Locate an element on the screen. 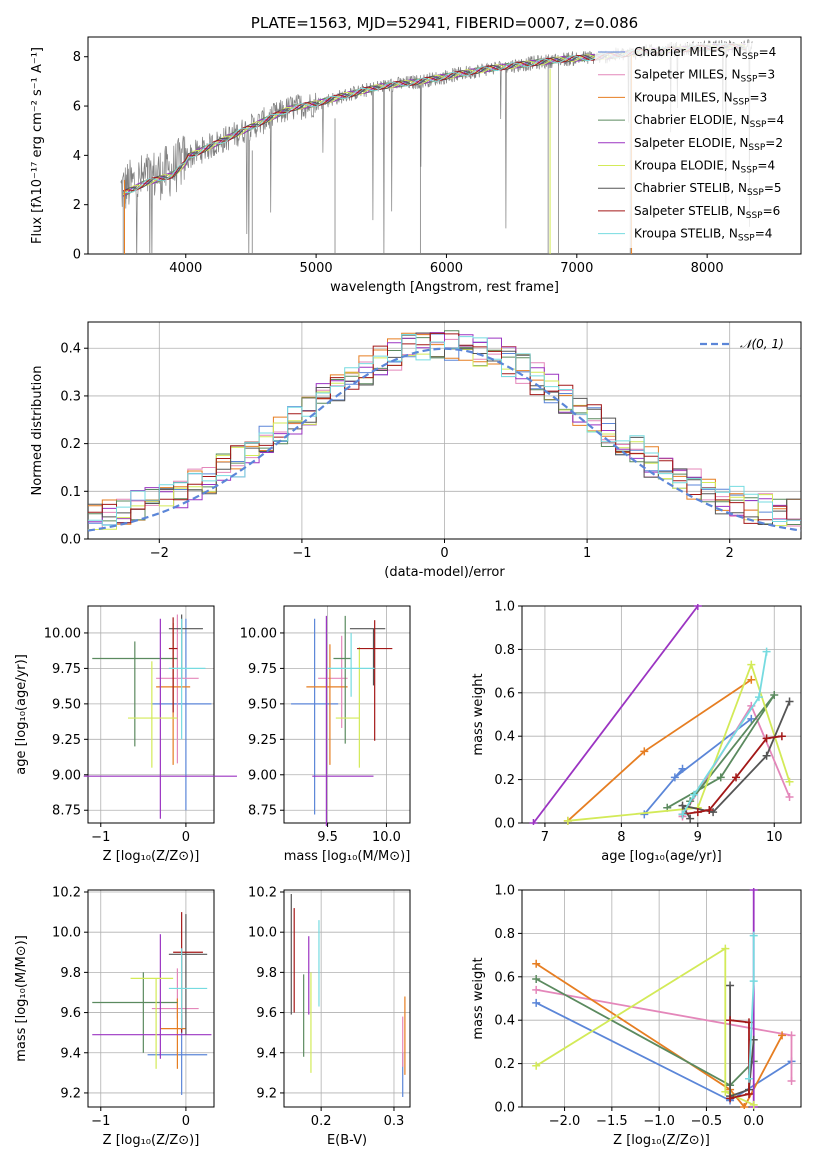 This screenshot has width=819, height=1170. residual-histogram-salpeter-elodie is located at coordinates (444, 427).